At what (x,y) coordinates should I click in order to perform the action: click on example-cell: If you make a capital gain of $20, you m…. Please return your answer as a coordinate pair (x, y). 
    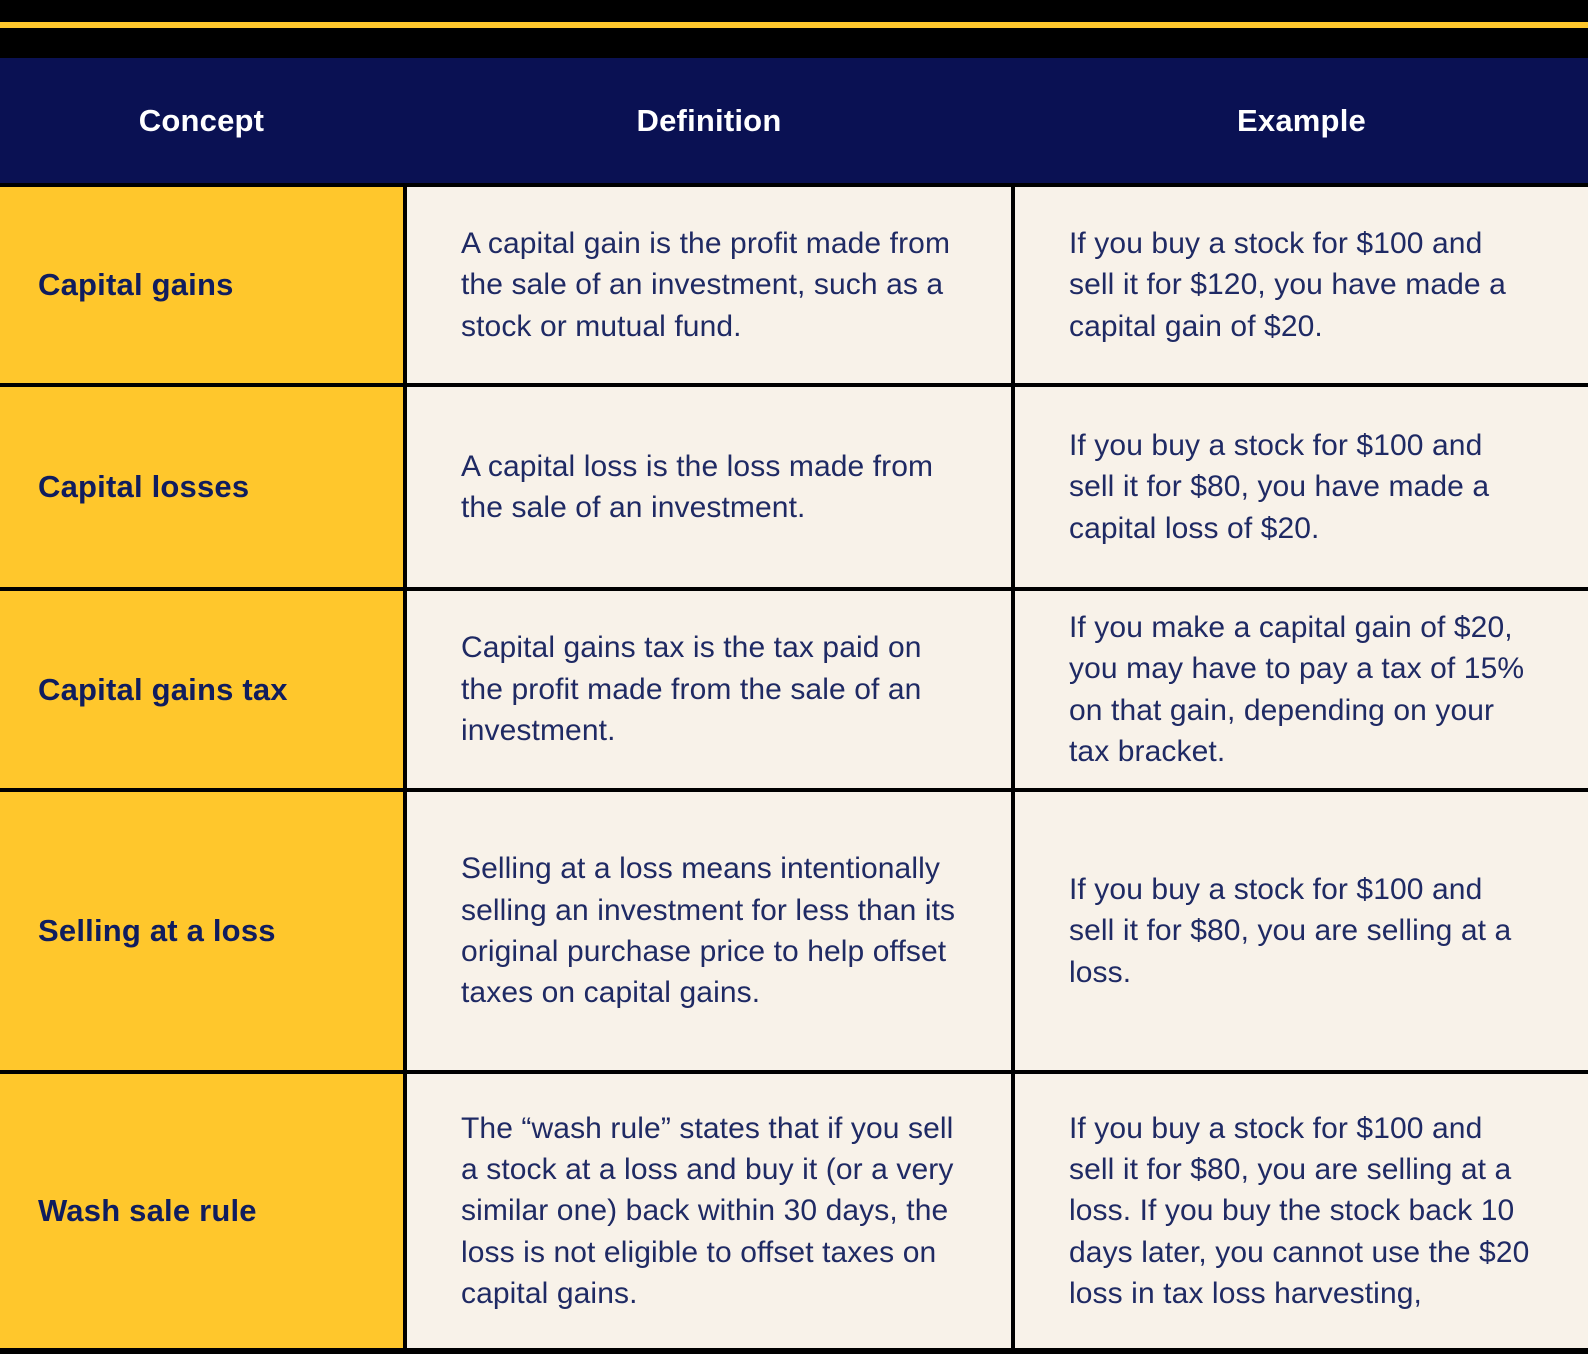
    Looking at the image, I should click on (1301, 689).